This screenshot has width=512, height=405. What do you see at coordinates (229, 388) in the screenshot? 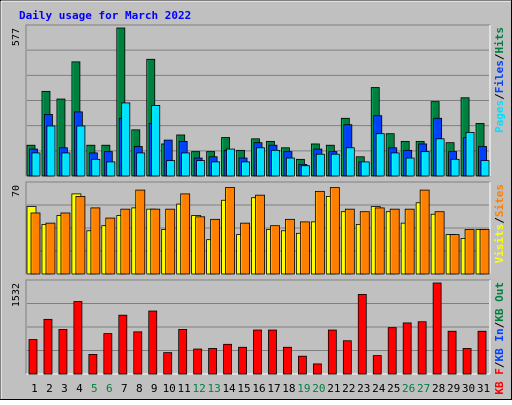
I see `x-tick-label: 14` at bounding box center [229, 388].